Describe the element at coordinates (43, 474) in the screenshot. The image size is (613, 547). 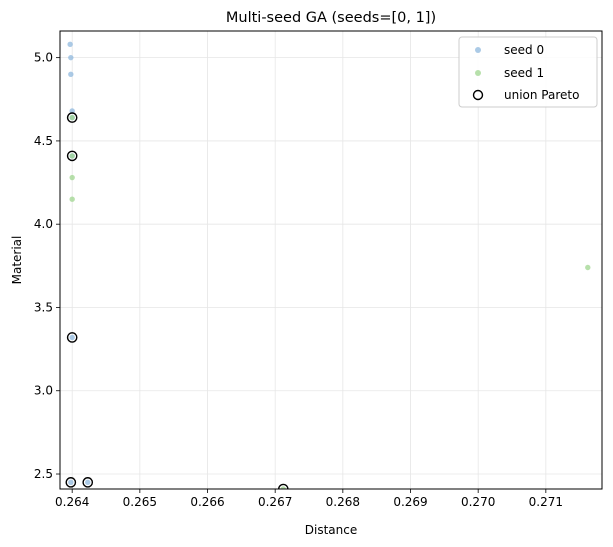
I see `y-tick-label: 2.5` at that location.